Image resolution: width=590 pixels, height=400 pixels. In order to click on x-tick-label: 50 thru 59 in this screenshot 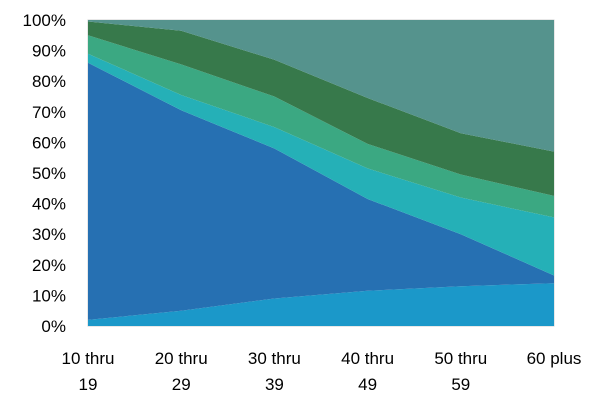, I will do `click(460, 371)`.